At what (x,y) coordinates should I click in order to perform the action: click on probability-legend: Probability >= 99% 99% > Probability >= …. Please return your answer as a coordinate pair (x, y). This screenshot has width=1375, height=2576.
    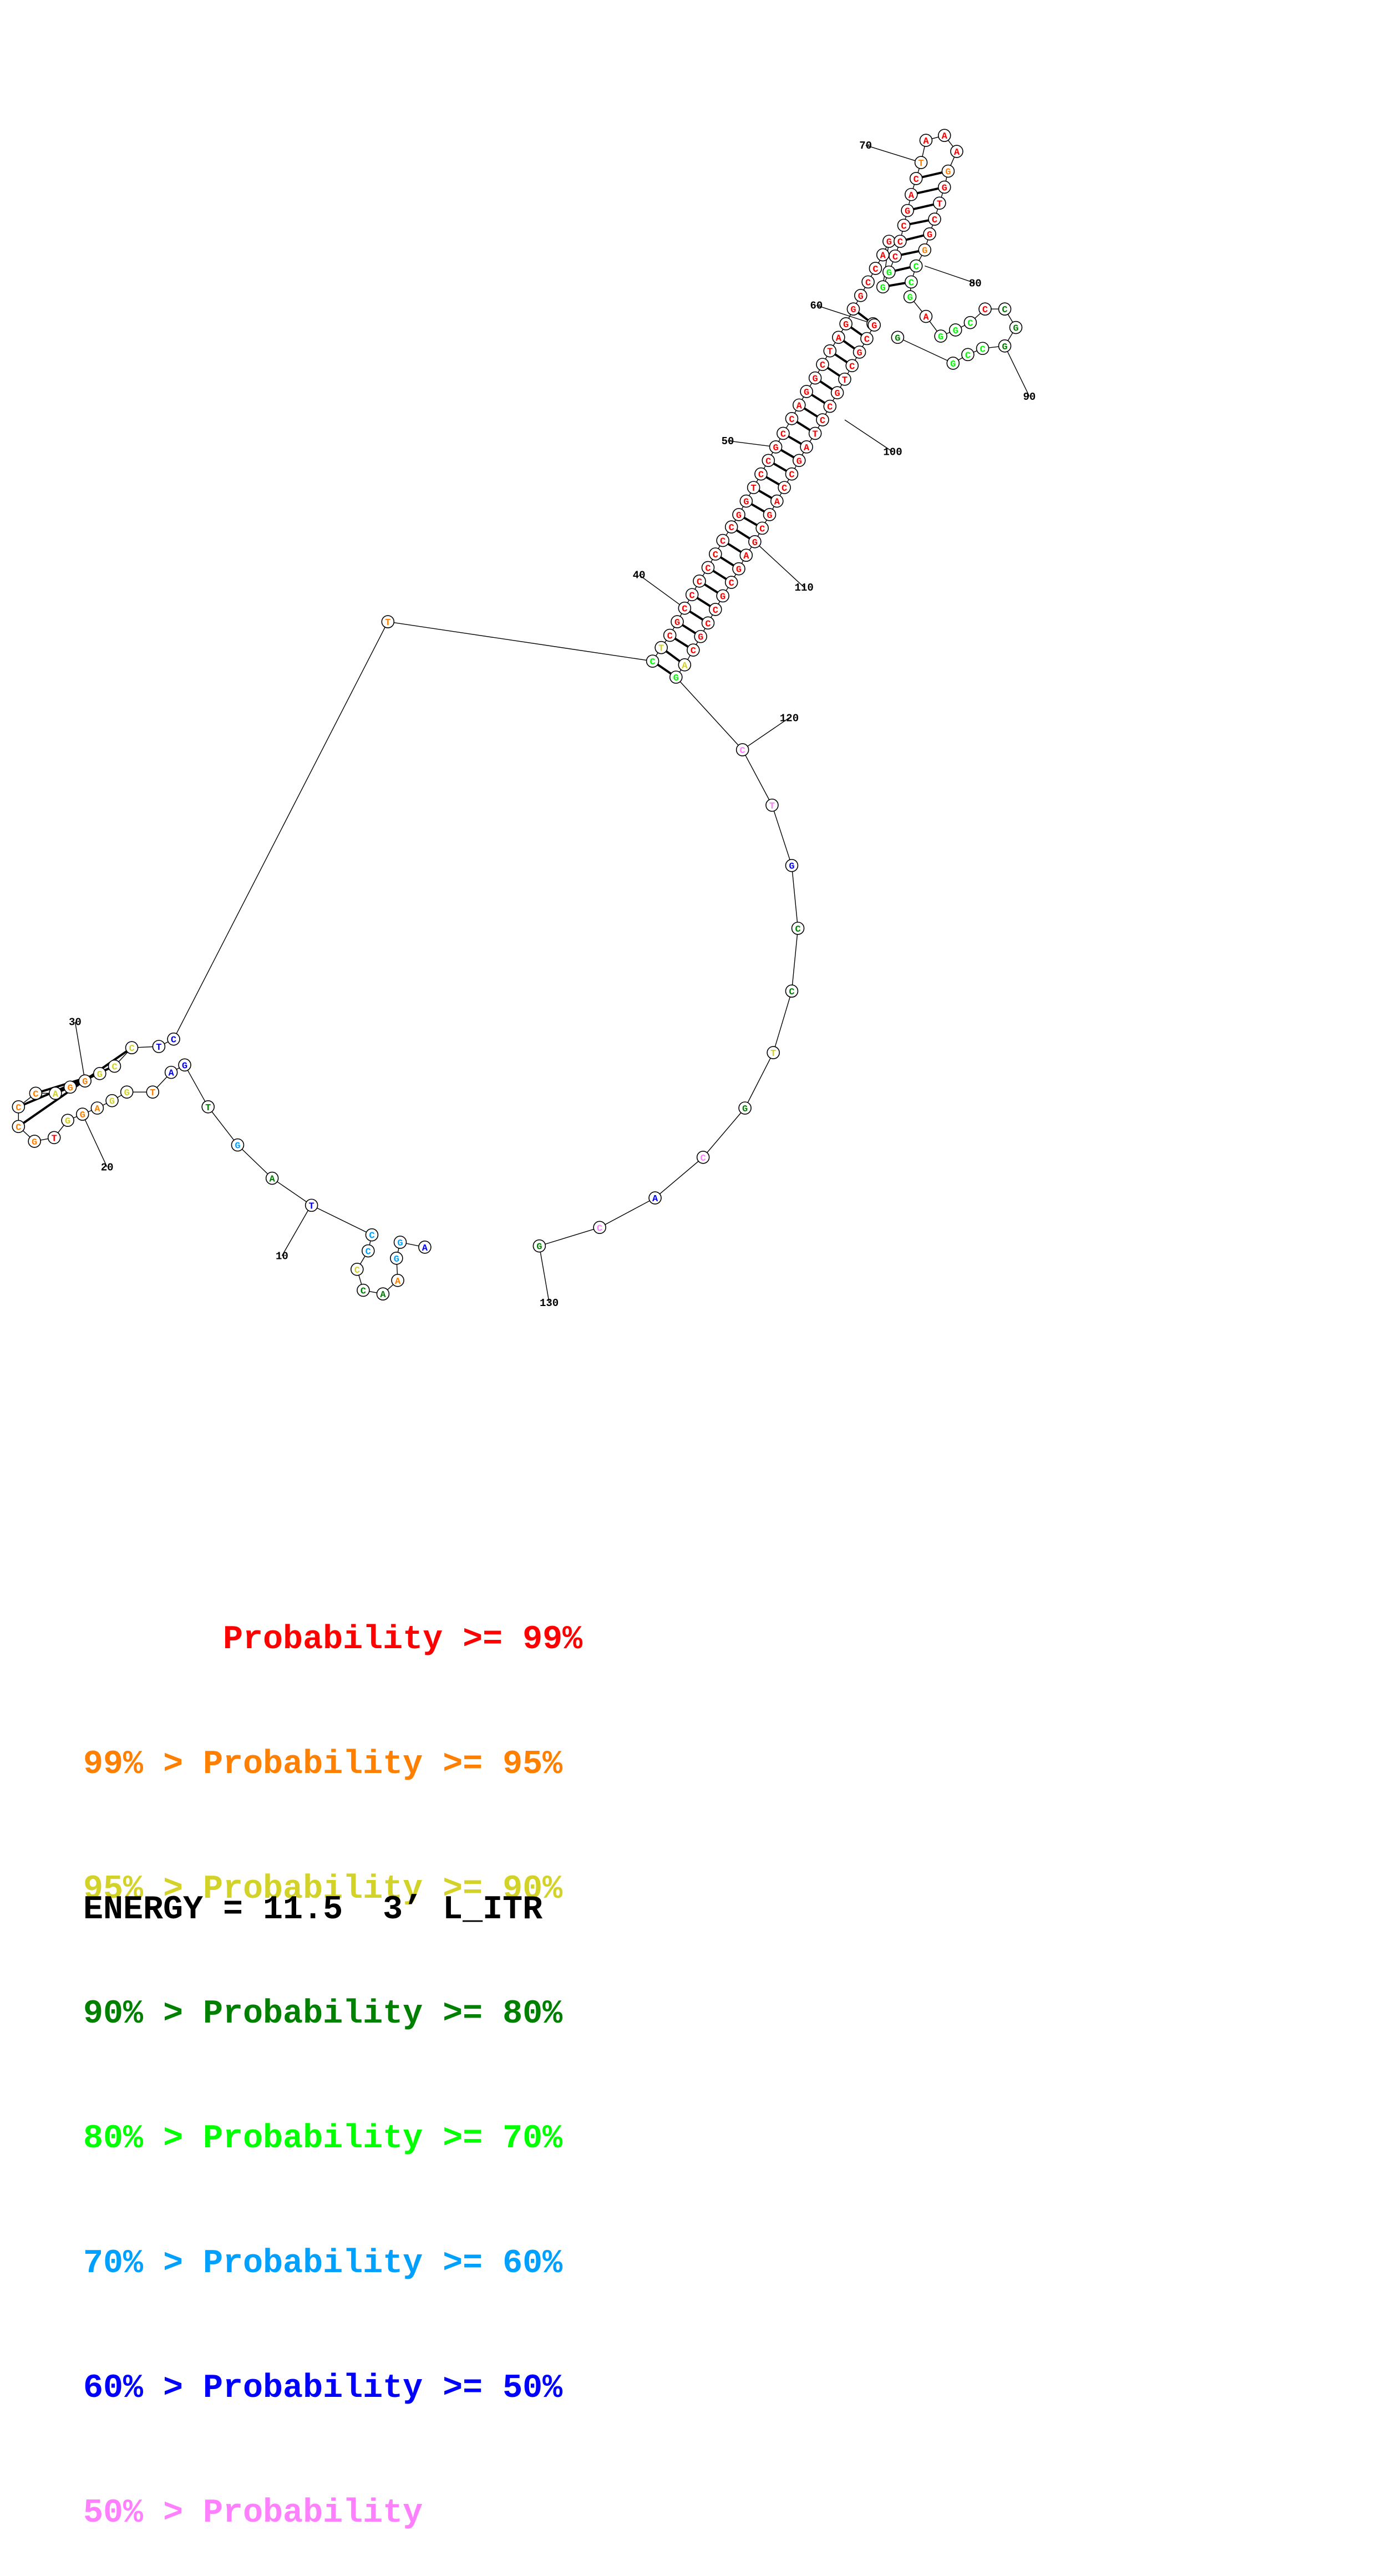
    Looking at the image, I should click on (332, 2056).